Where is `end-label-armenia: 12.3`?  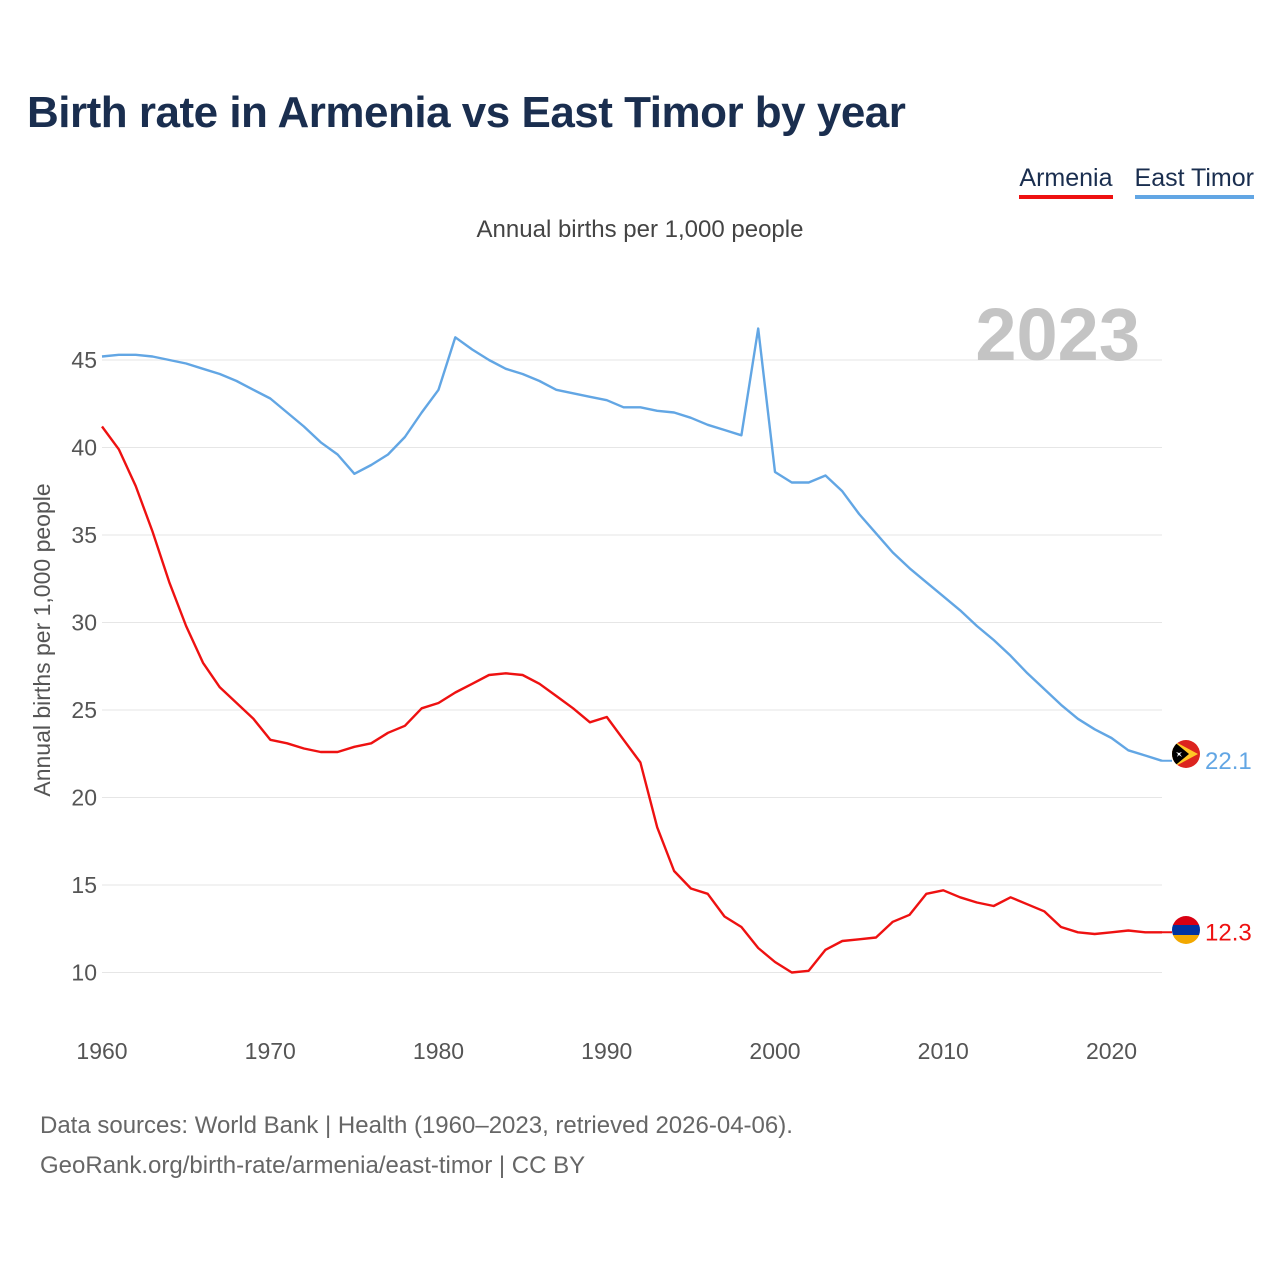 end-label-armenia: 12.3 is located at coordinates (1228, 932).